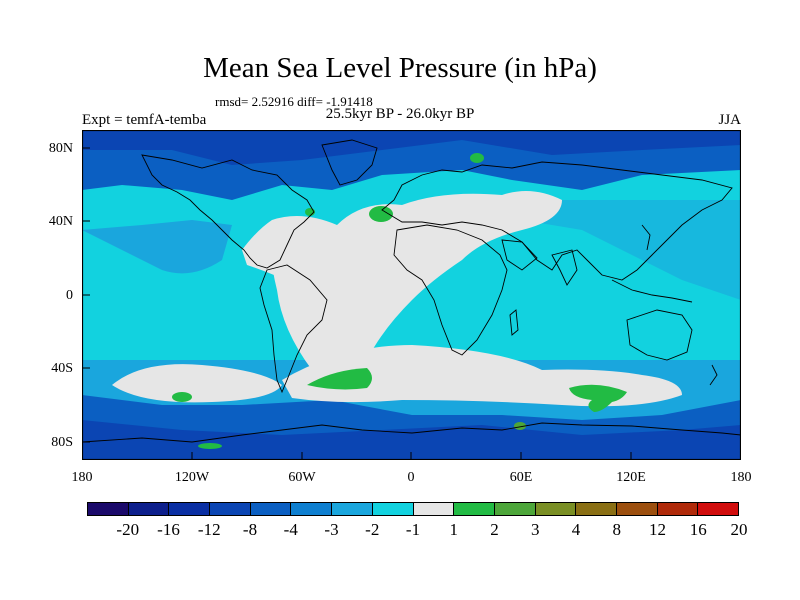 The width and height of the screenshot is (800, 600). What do you see at coordinates (349, 162) in the screenshot?
I see `greenland-coast` at bounding box center [349, 162].